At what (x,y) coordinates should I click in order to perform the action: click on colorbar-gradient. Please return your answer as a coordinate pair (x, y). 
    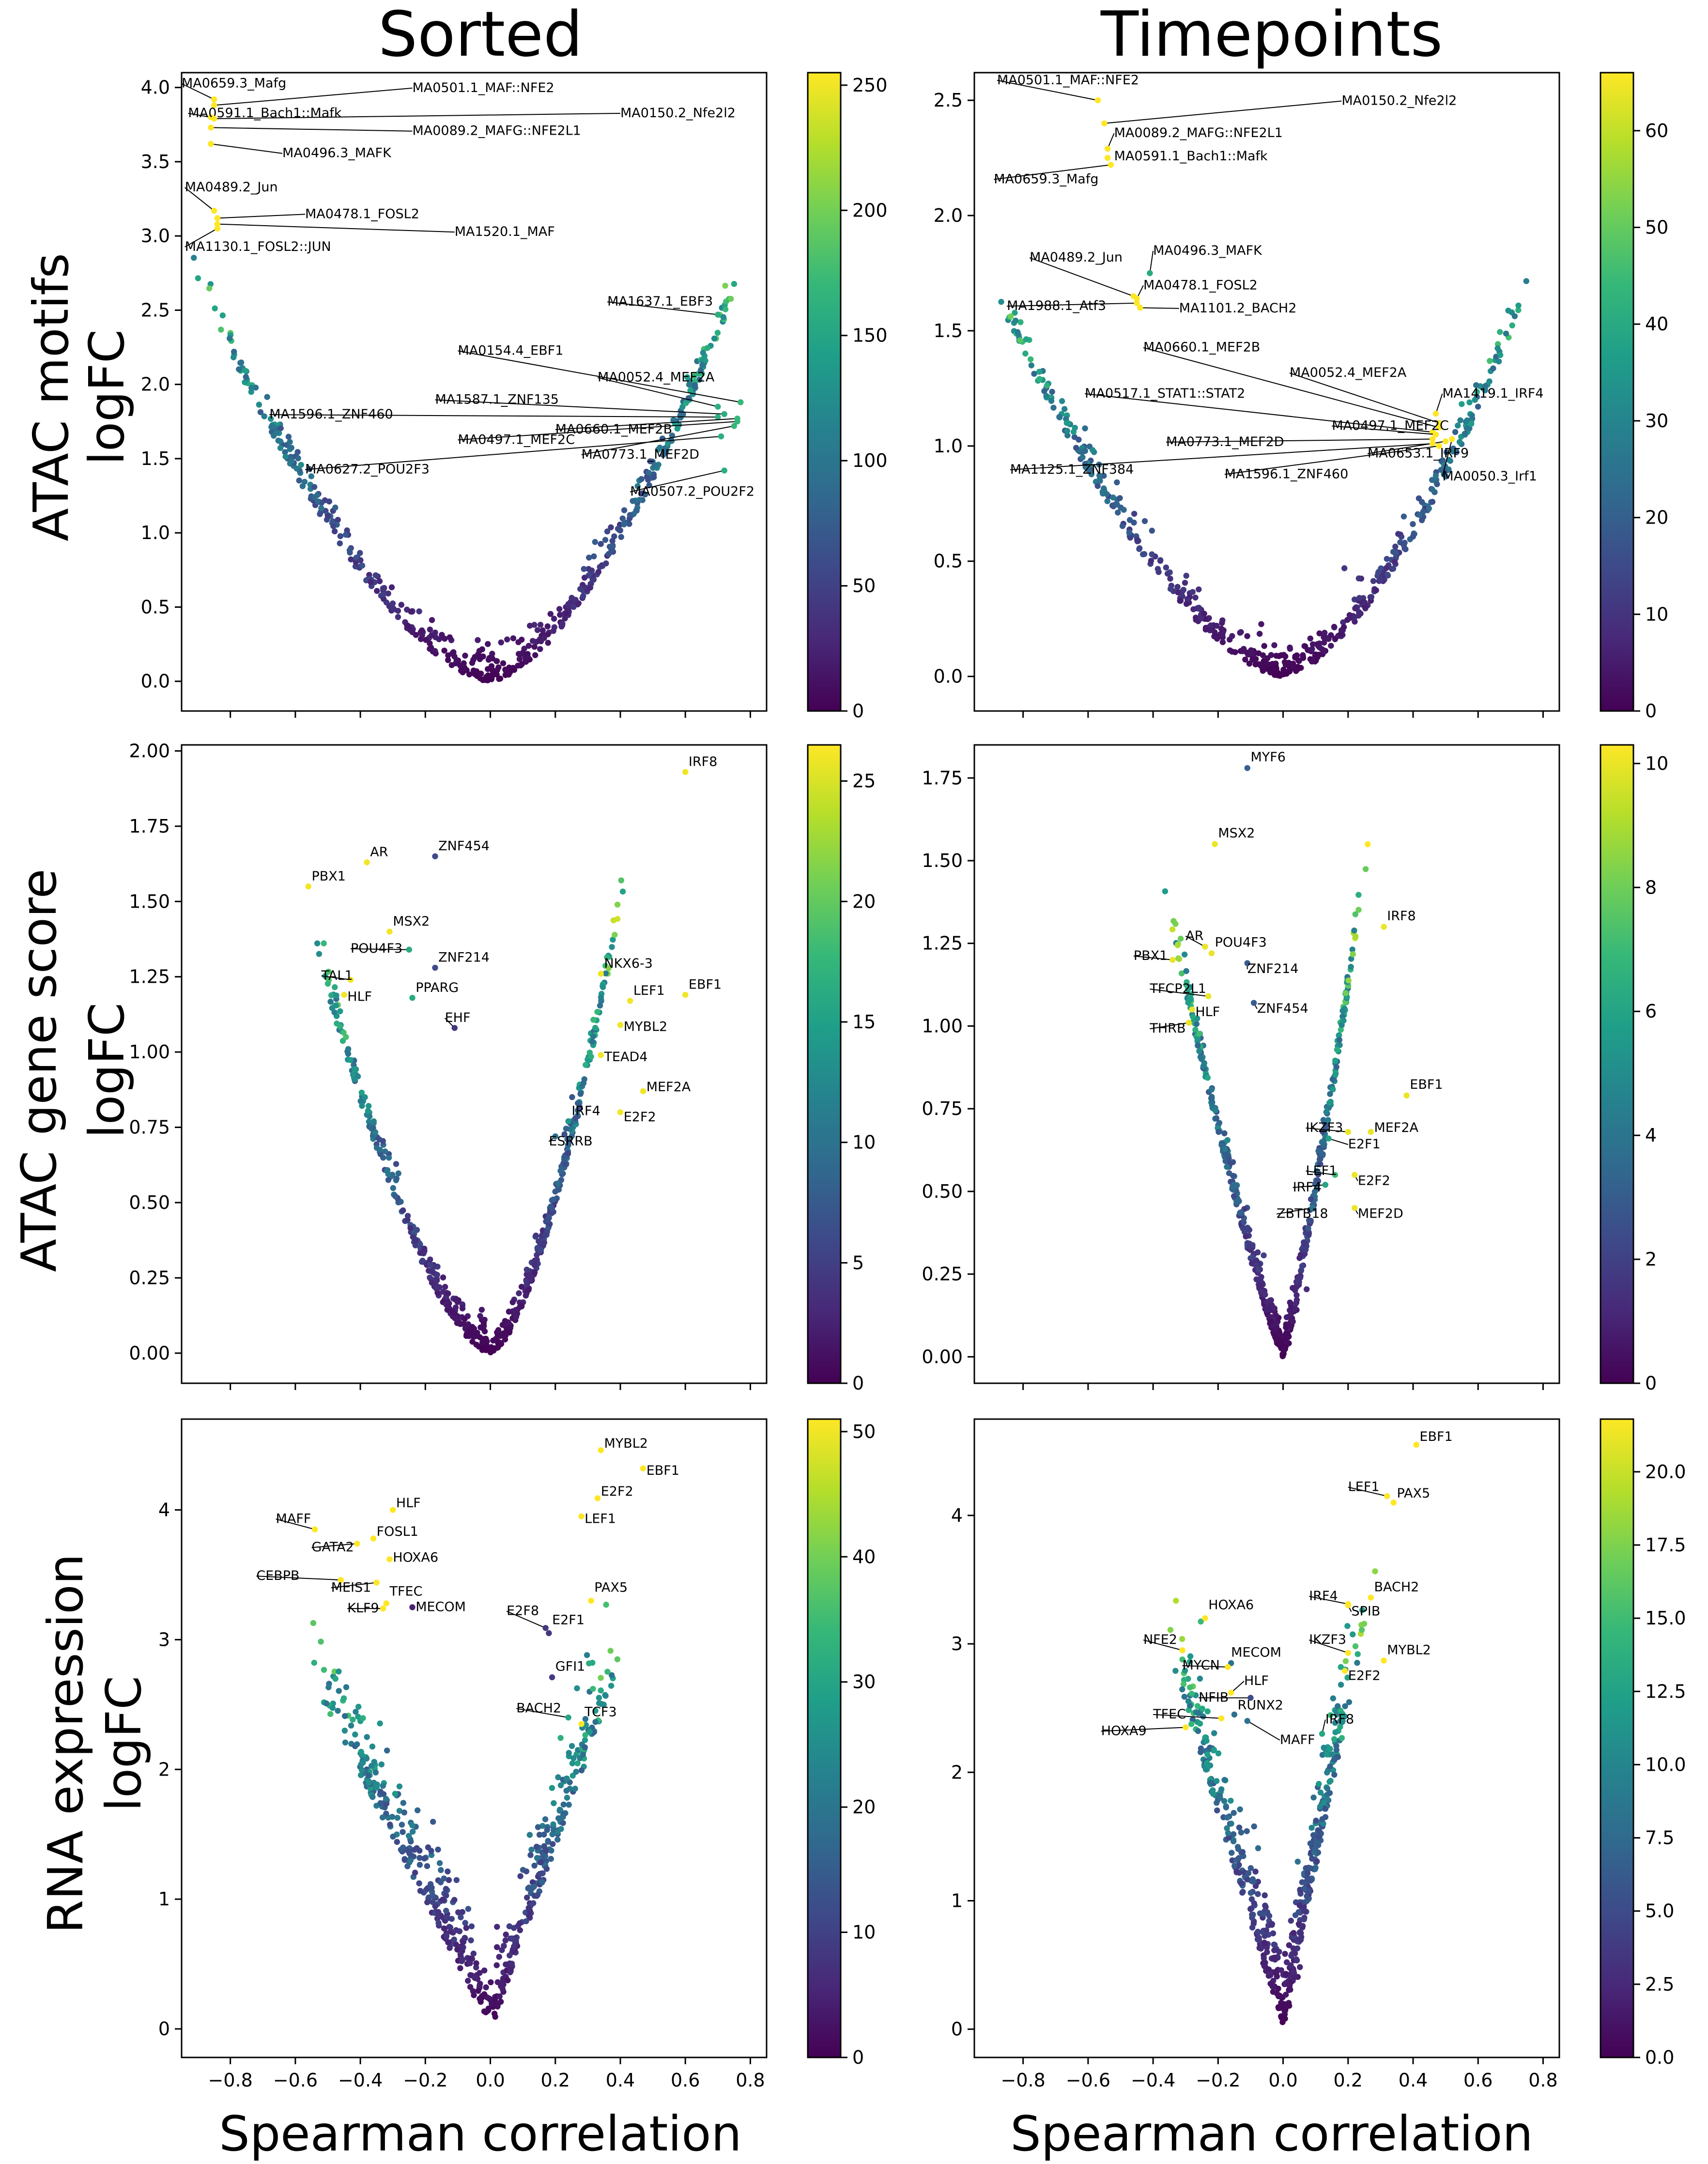
    Looking at the image, I should click on (1617, 1738).